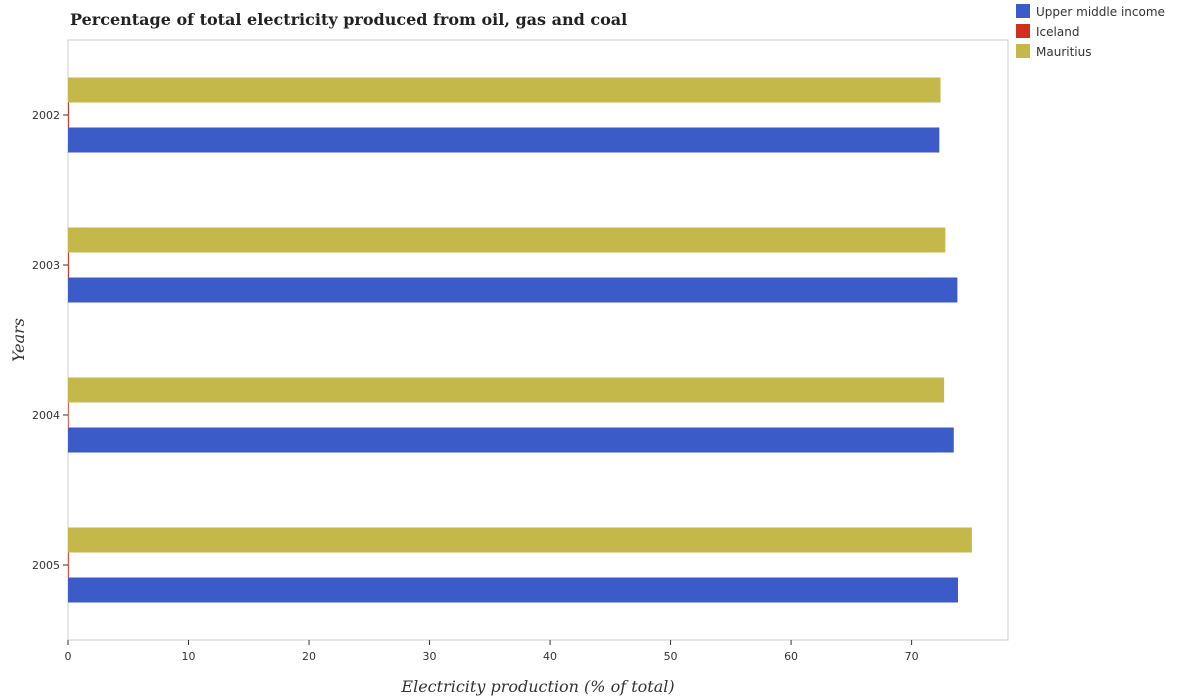  I want to click on bar-mauritius-2002, so click(504, 90).